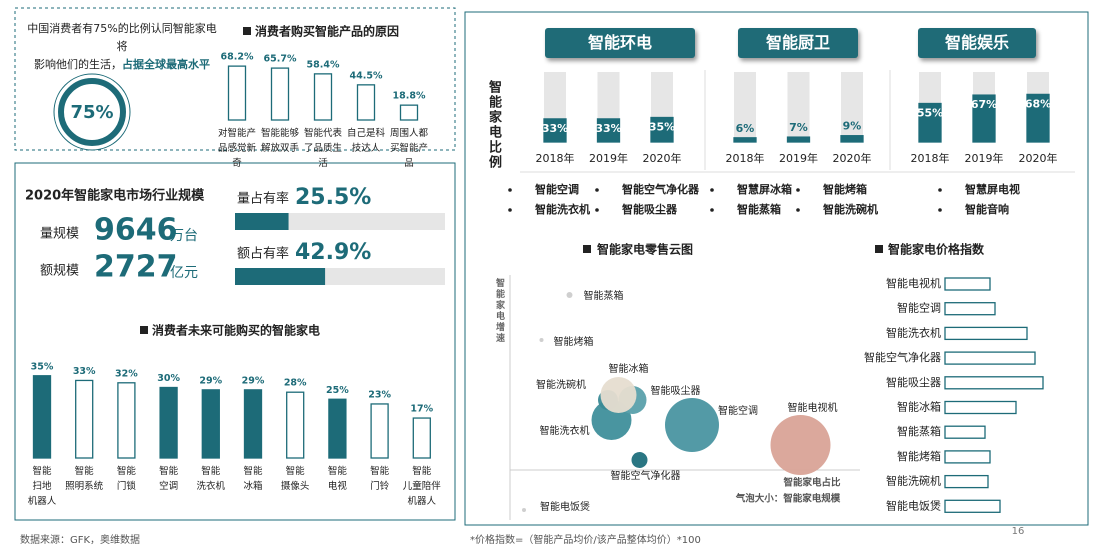 This screenshot has width=1106, height=552. I want to click on bubble-label: 智能蒸箱, so click(604, 295).